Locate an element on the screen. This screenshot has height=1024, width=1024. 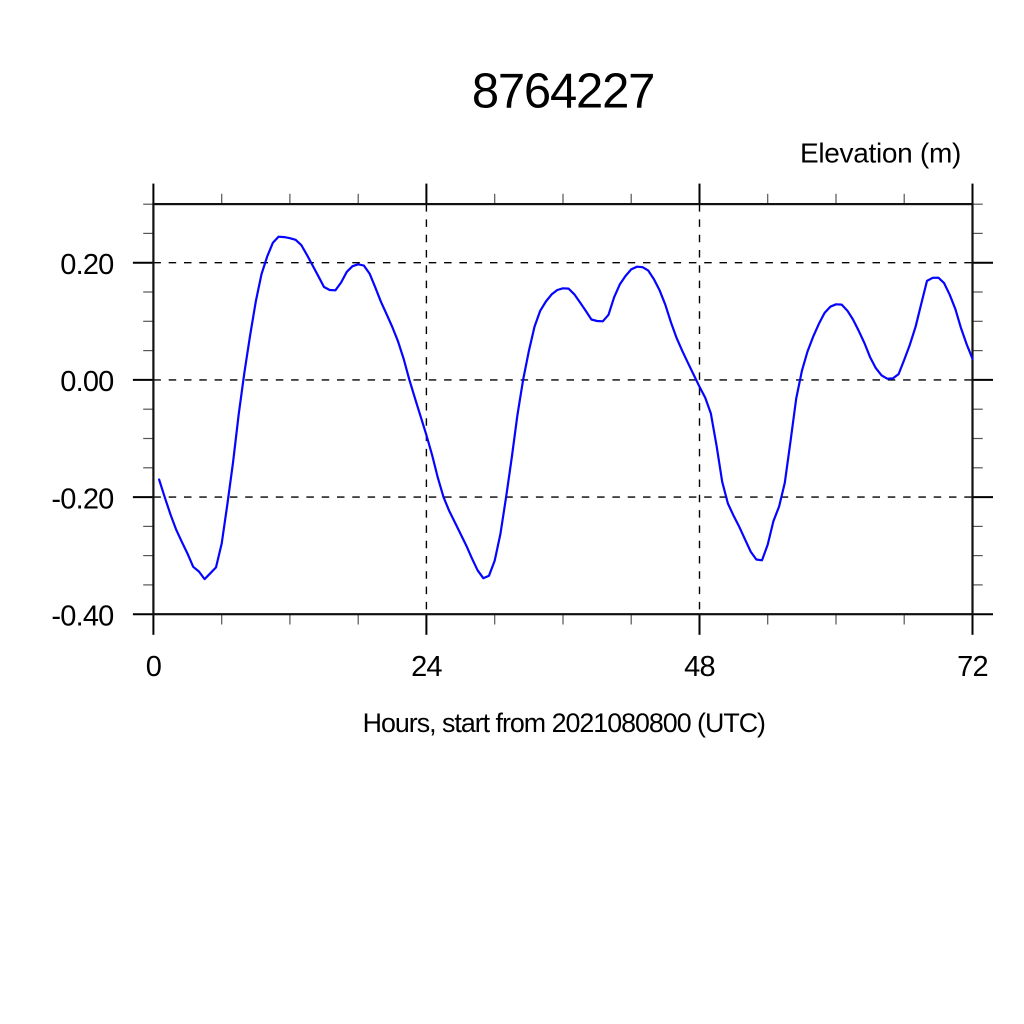
svg-text: 8764227 is located at coordinates (563, 92).